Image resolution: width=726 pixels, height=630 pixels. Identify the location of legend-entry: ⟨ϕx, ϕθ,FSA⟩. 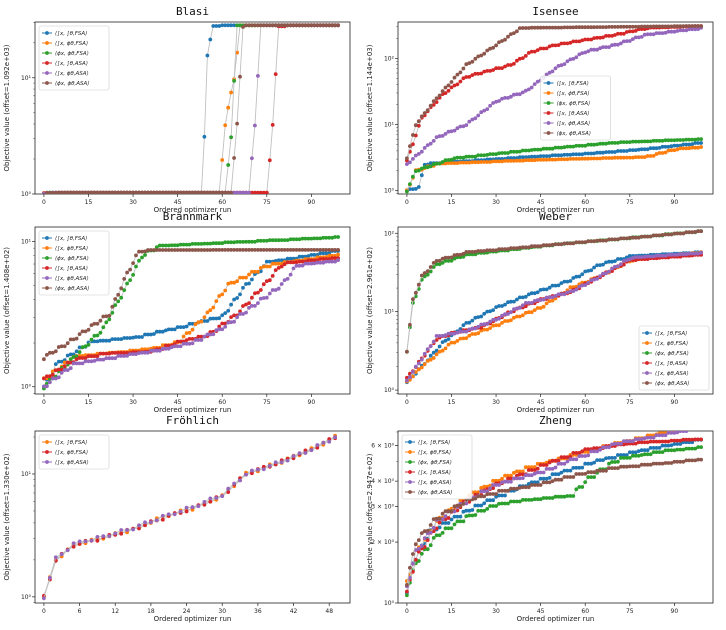
(574, 103).